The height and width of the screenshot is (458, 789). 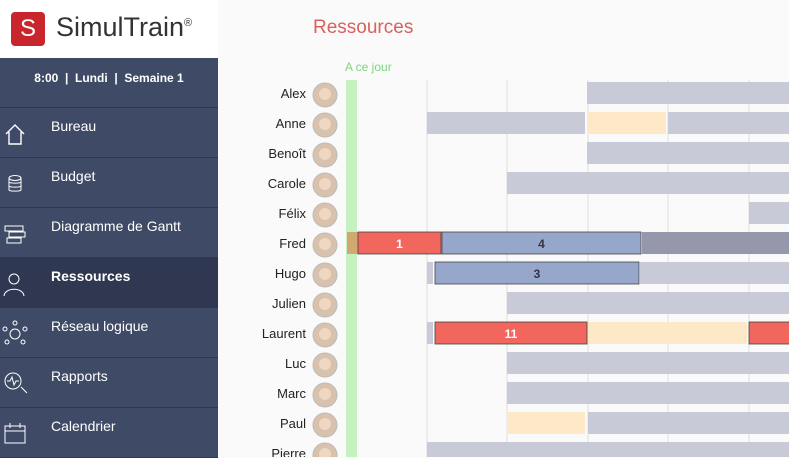 I want to click on resource-name: Julien, so click(x=289, y=303).